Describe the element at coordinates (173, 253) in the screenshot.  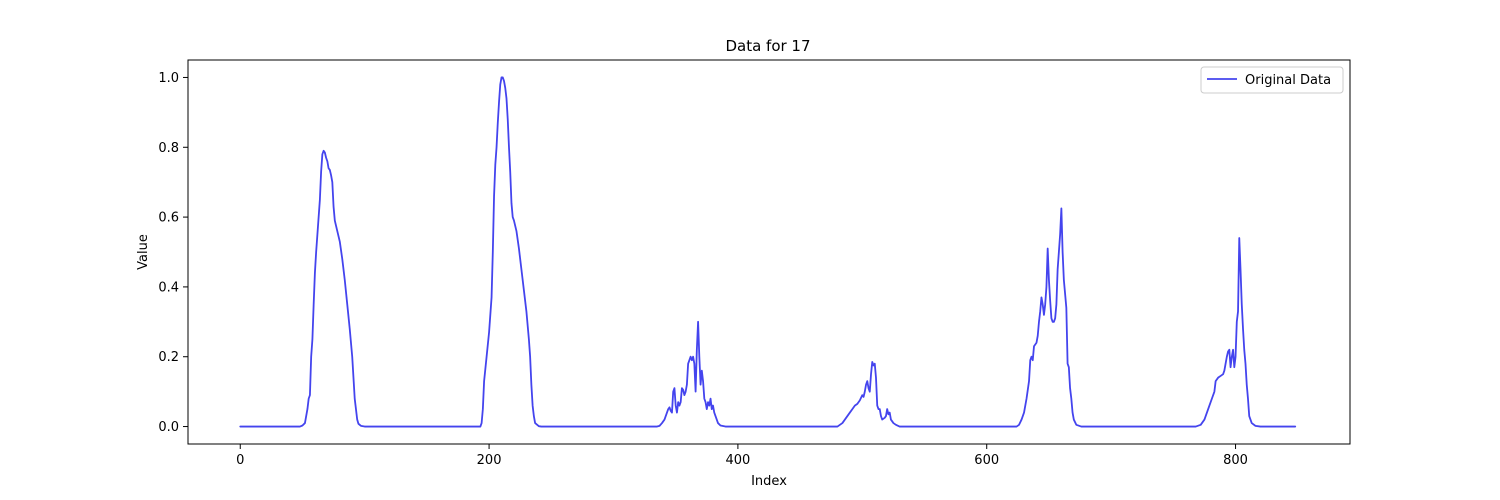
I see `y-axis-ticks: 0.0 0.2 0.4 0.6 0.8 1.0` at that location.